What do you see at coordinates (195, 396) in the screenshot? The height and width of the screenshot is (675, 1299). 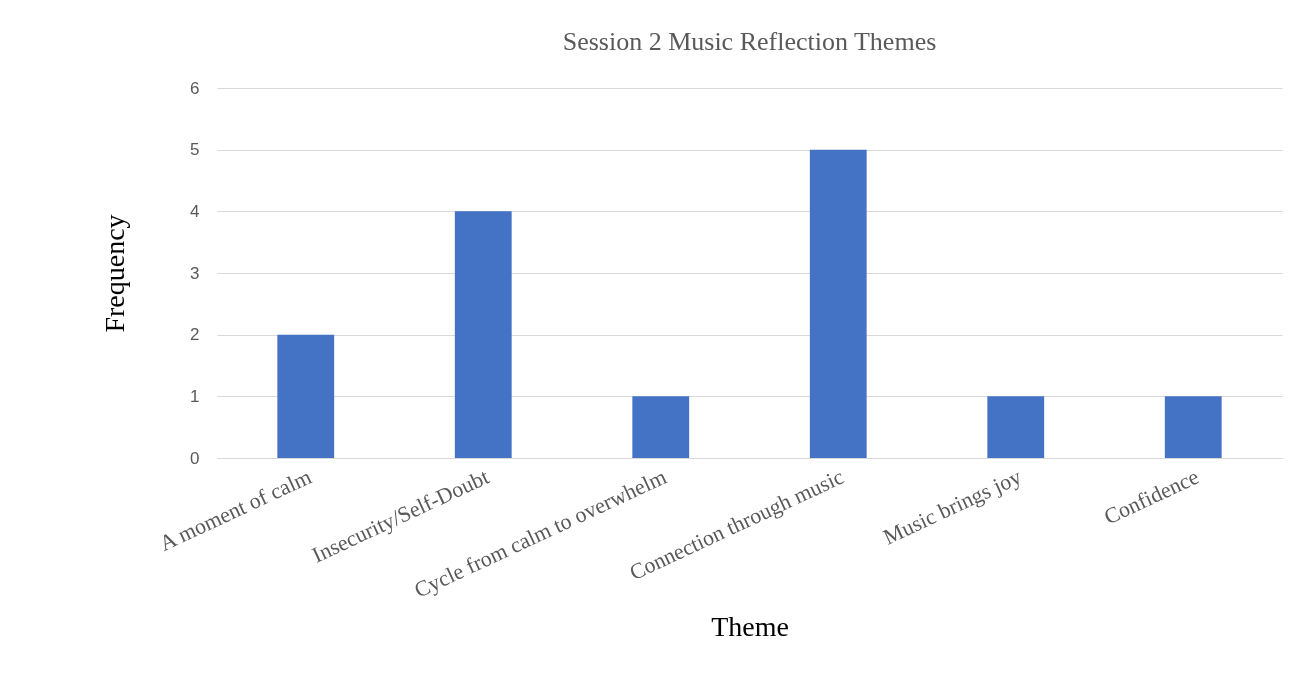 I see `y-tick-label: 1` at bounding box center [195, 396].